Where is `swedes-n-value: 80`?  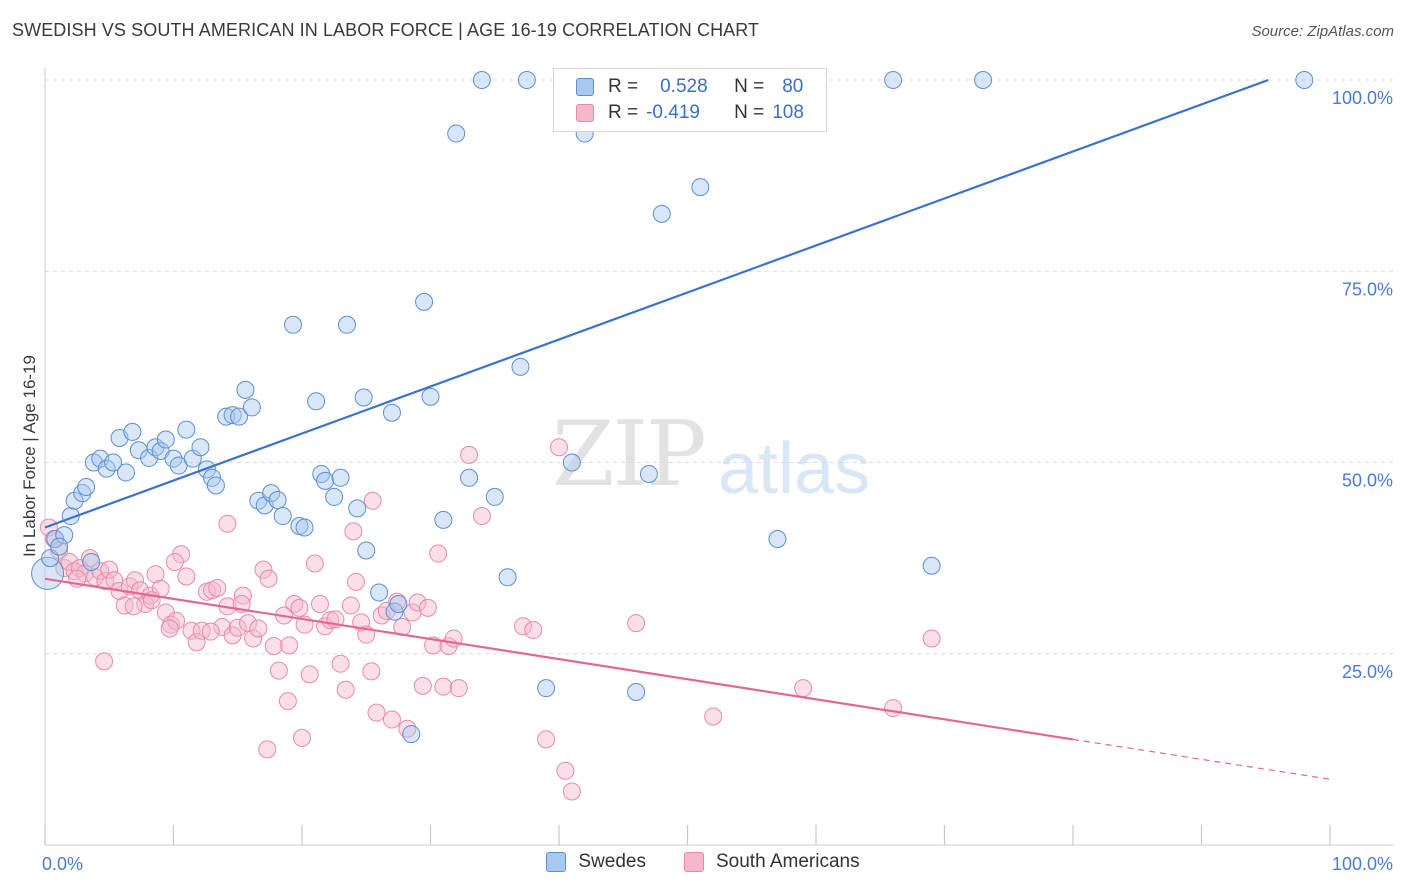
swedes-n-value: 80 is located at coordinates (793, 86).